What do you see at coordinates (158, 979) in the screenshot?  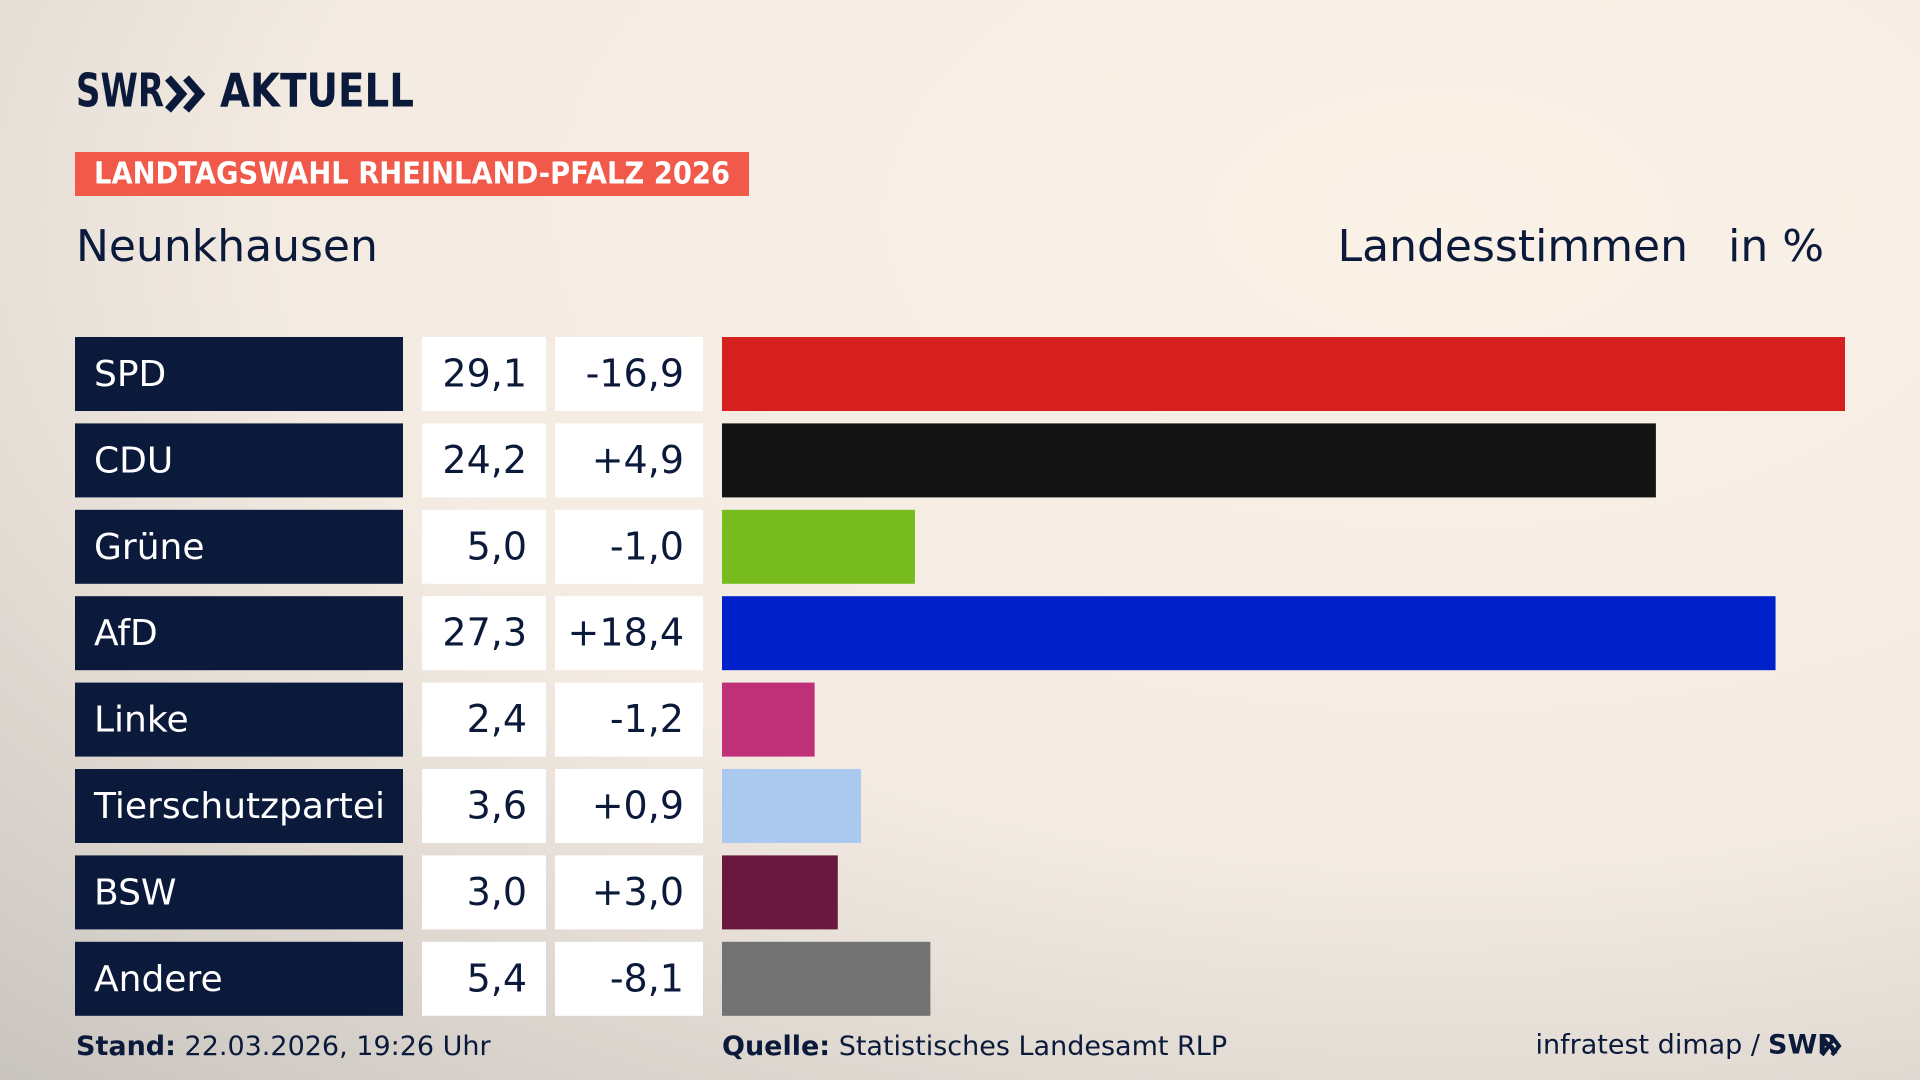 I see `category-label: Andere` at bounding box center [158, 979].